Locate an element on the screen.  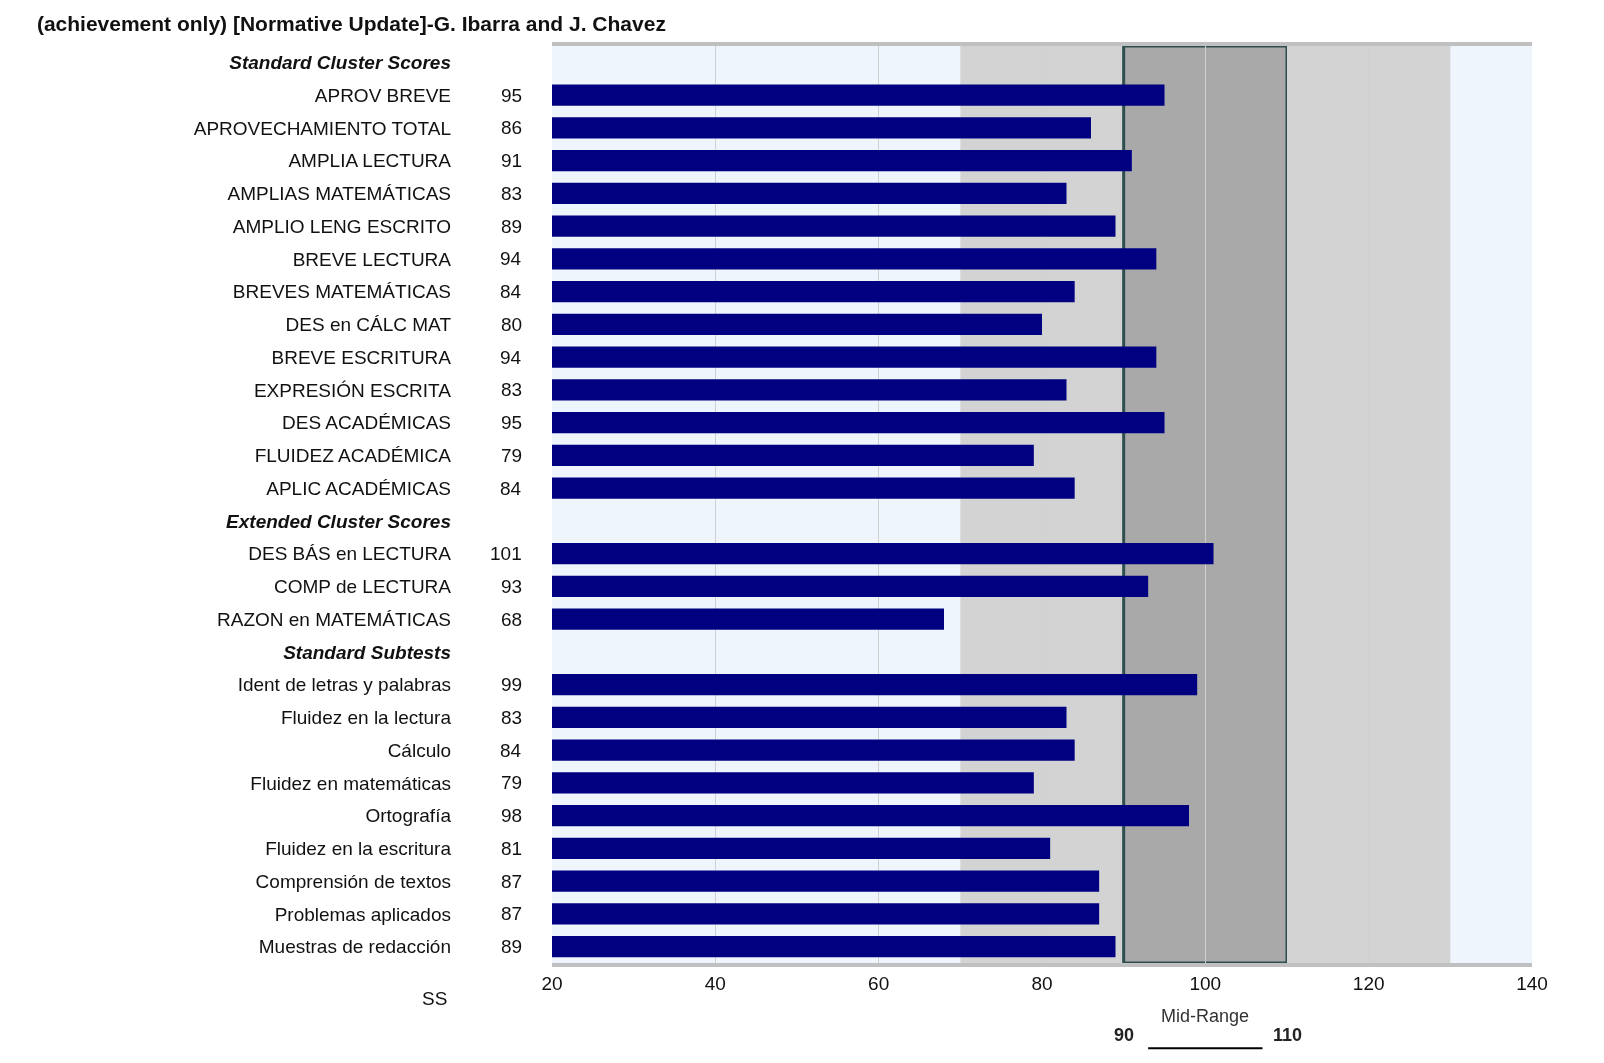
y-tick-label: DES ACADÉMICAS is located at coordinates (366, 423).